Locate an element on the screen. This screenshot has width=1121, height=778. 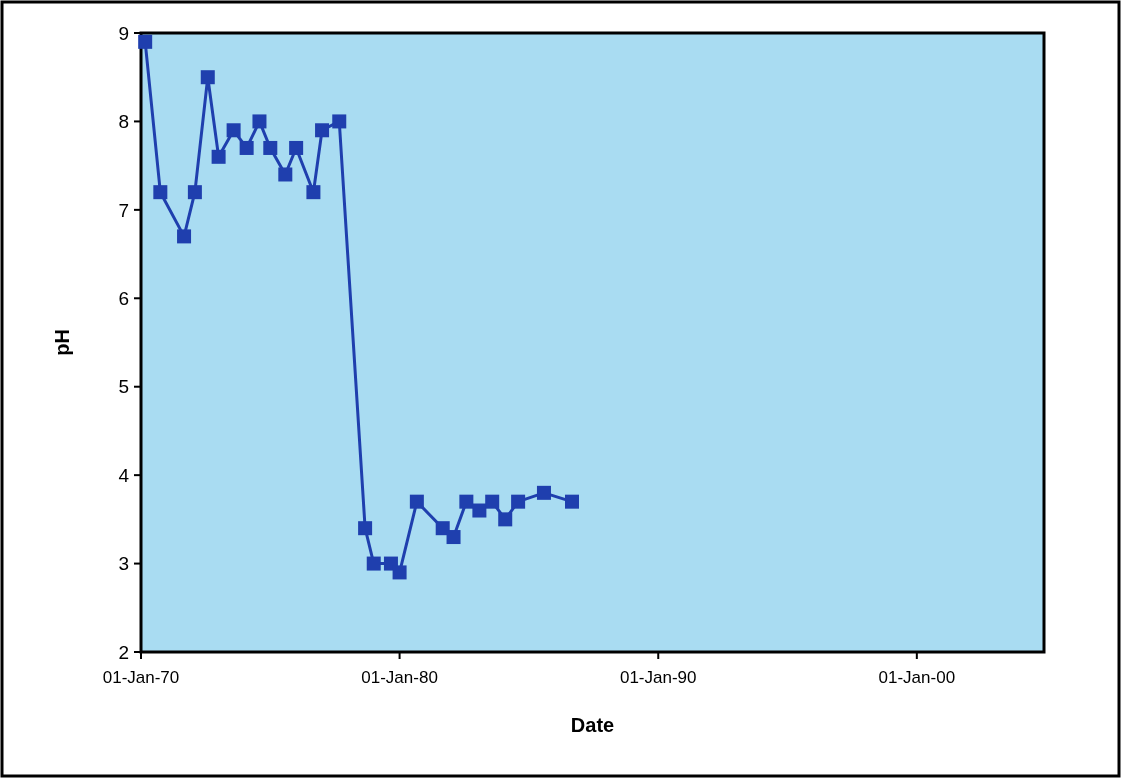
y-axis-title: pH is located at coordinates (62, 342).